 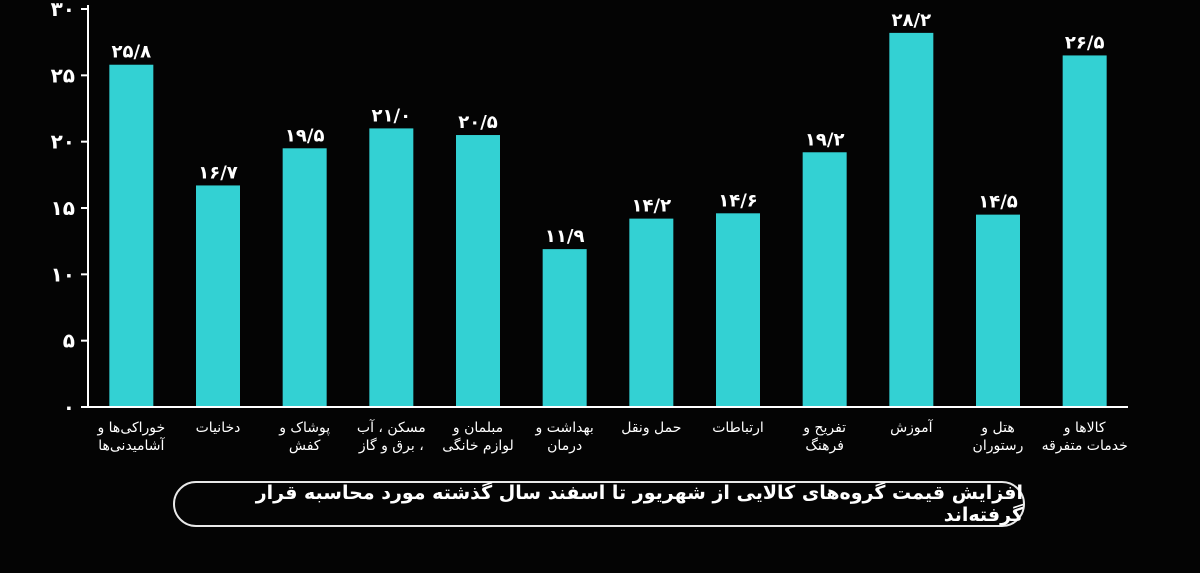 What do you see at coordinates (391, 445) in the screenshot?
I see `x-category-label: ، برق و گاز` at bounding box center [391, 445].